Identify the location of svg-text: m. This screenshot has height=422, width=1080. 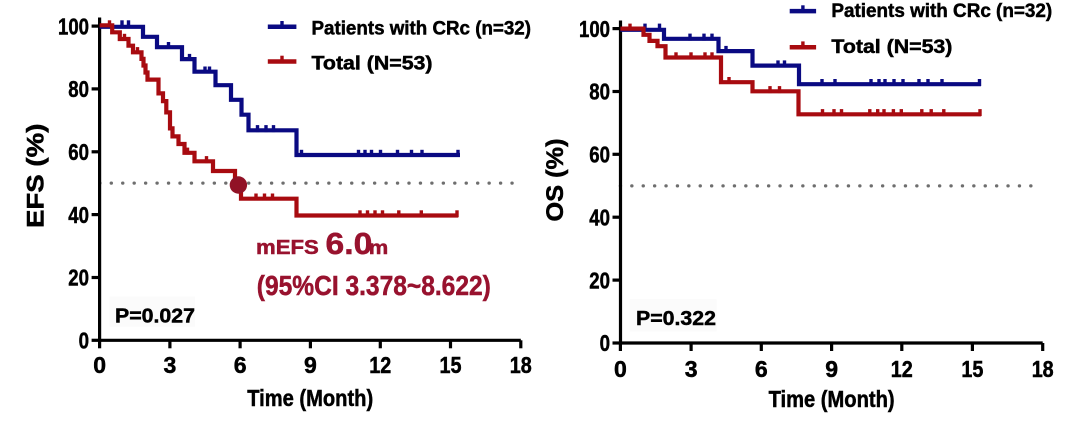
(379, 248).